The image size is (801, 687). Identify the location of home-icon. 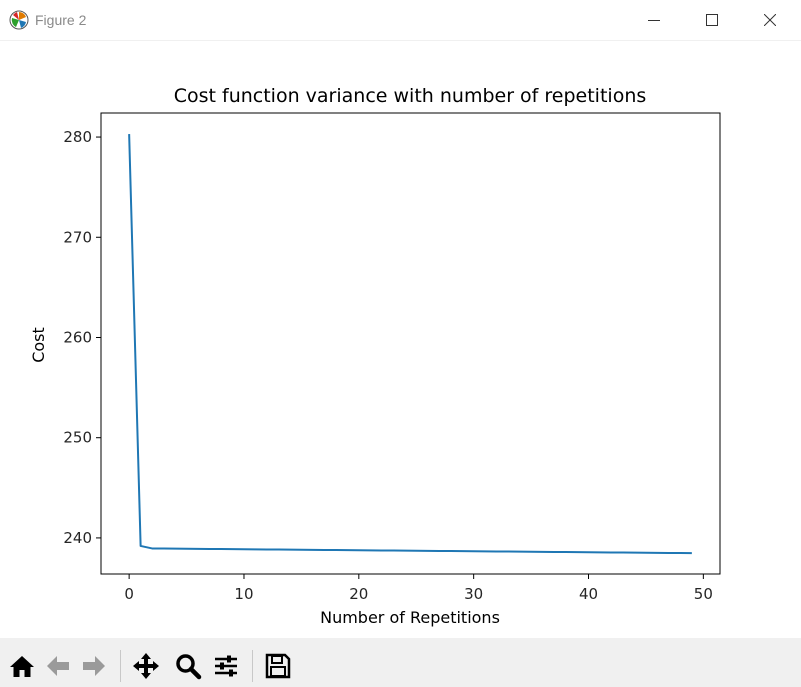
(22, 666).